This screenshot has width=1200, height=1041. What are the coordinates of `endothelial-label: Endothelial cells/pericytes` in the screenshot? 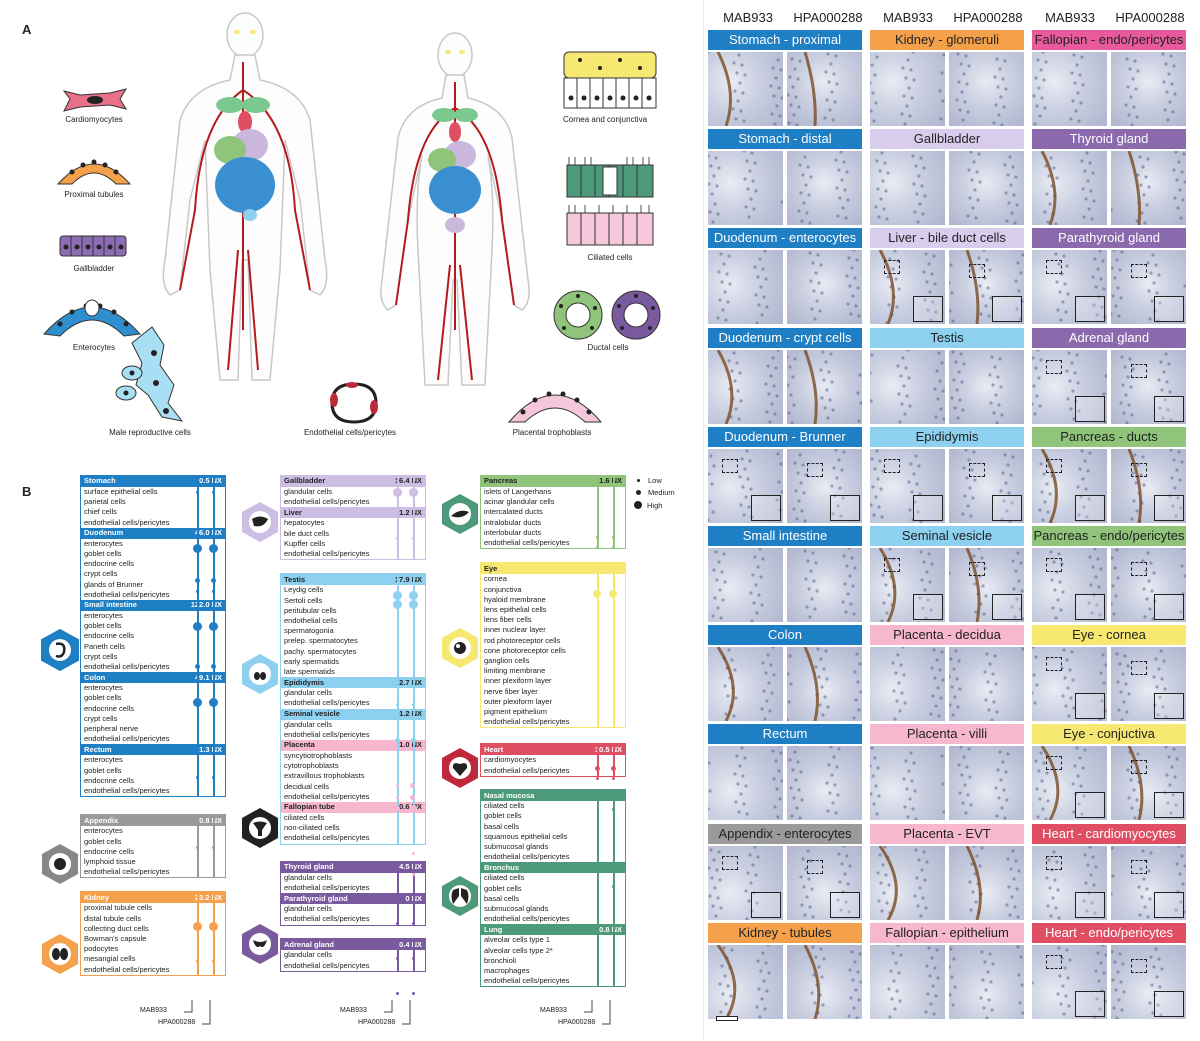 It's located at (350, 432).